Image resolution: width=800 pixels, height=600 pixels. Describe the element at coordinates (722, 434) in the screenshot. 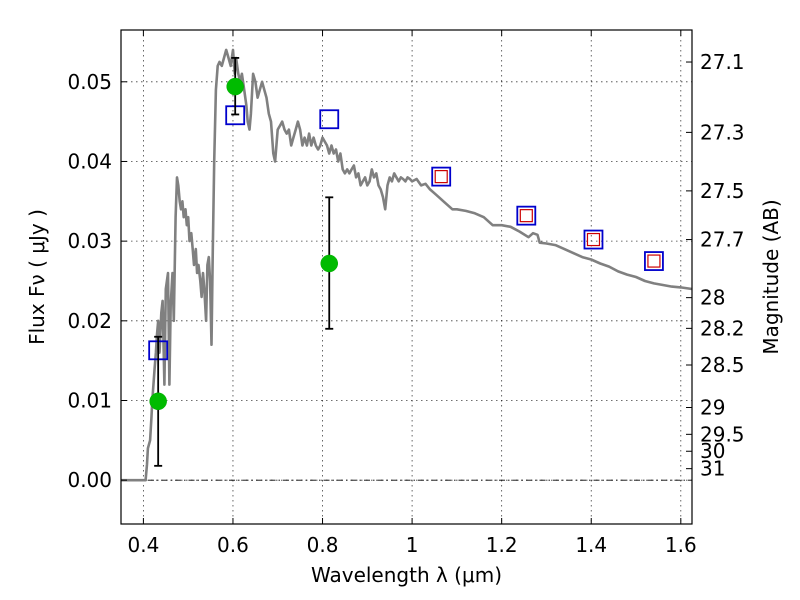

I see `right-axis-tick-label: 29.5` at that location.